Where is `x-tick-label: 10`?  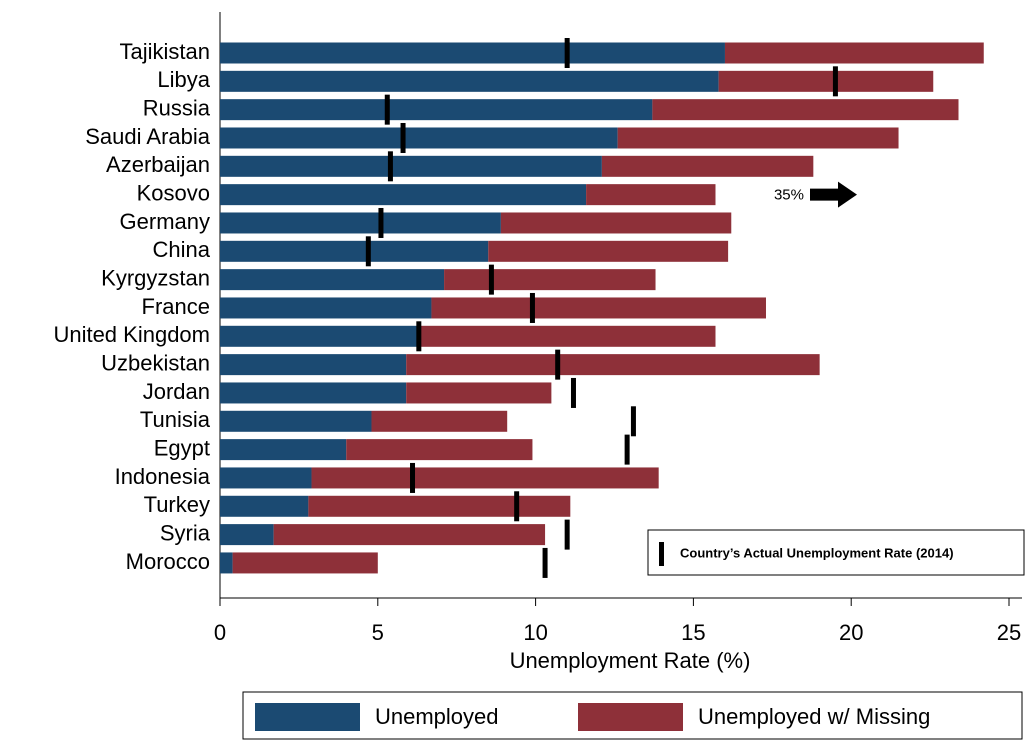
x-tick-label: 10 is located at coordinates (535, 632).